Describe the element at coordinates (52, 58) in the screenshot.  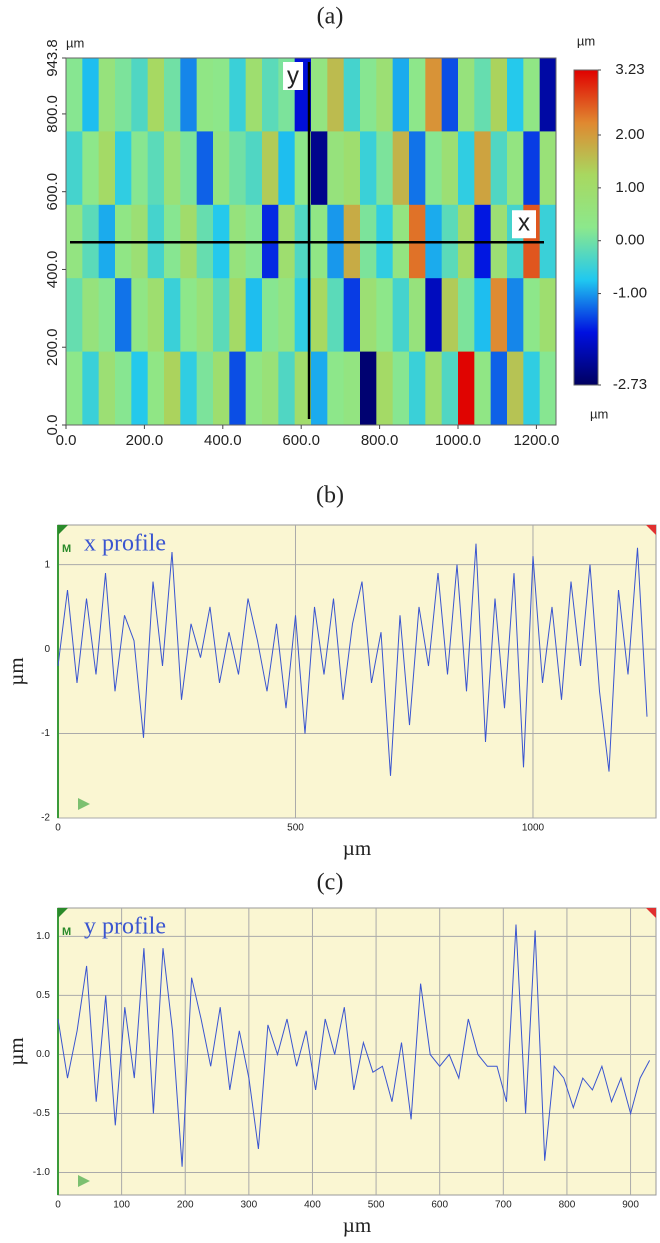
I see `y-tick-label: 943.8` at that location.